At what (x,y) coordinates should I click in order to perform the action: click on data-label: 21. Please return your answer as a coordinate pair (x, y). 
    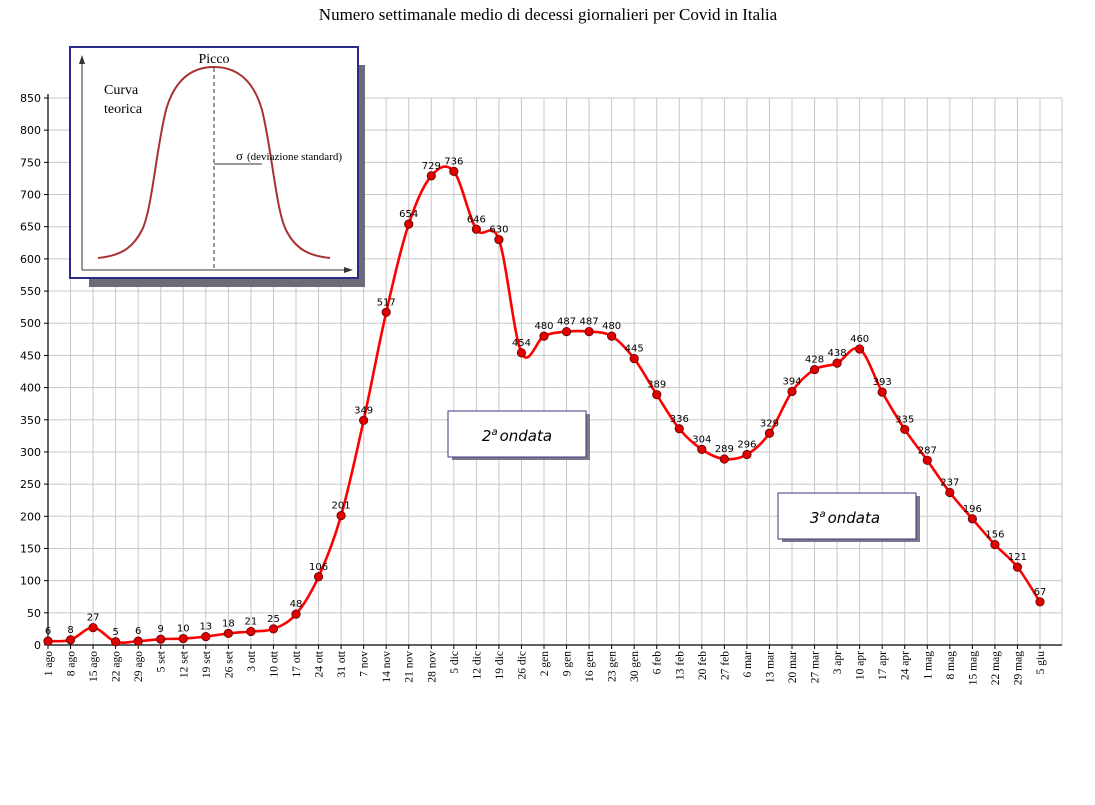
    Looking at the image, I should click on (251, 621).